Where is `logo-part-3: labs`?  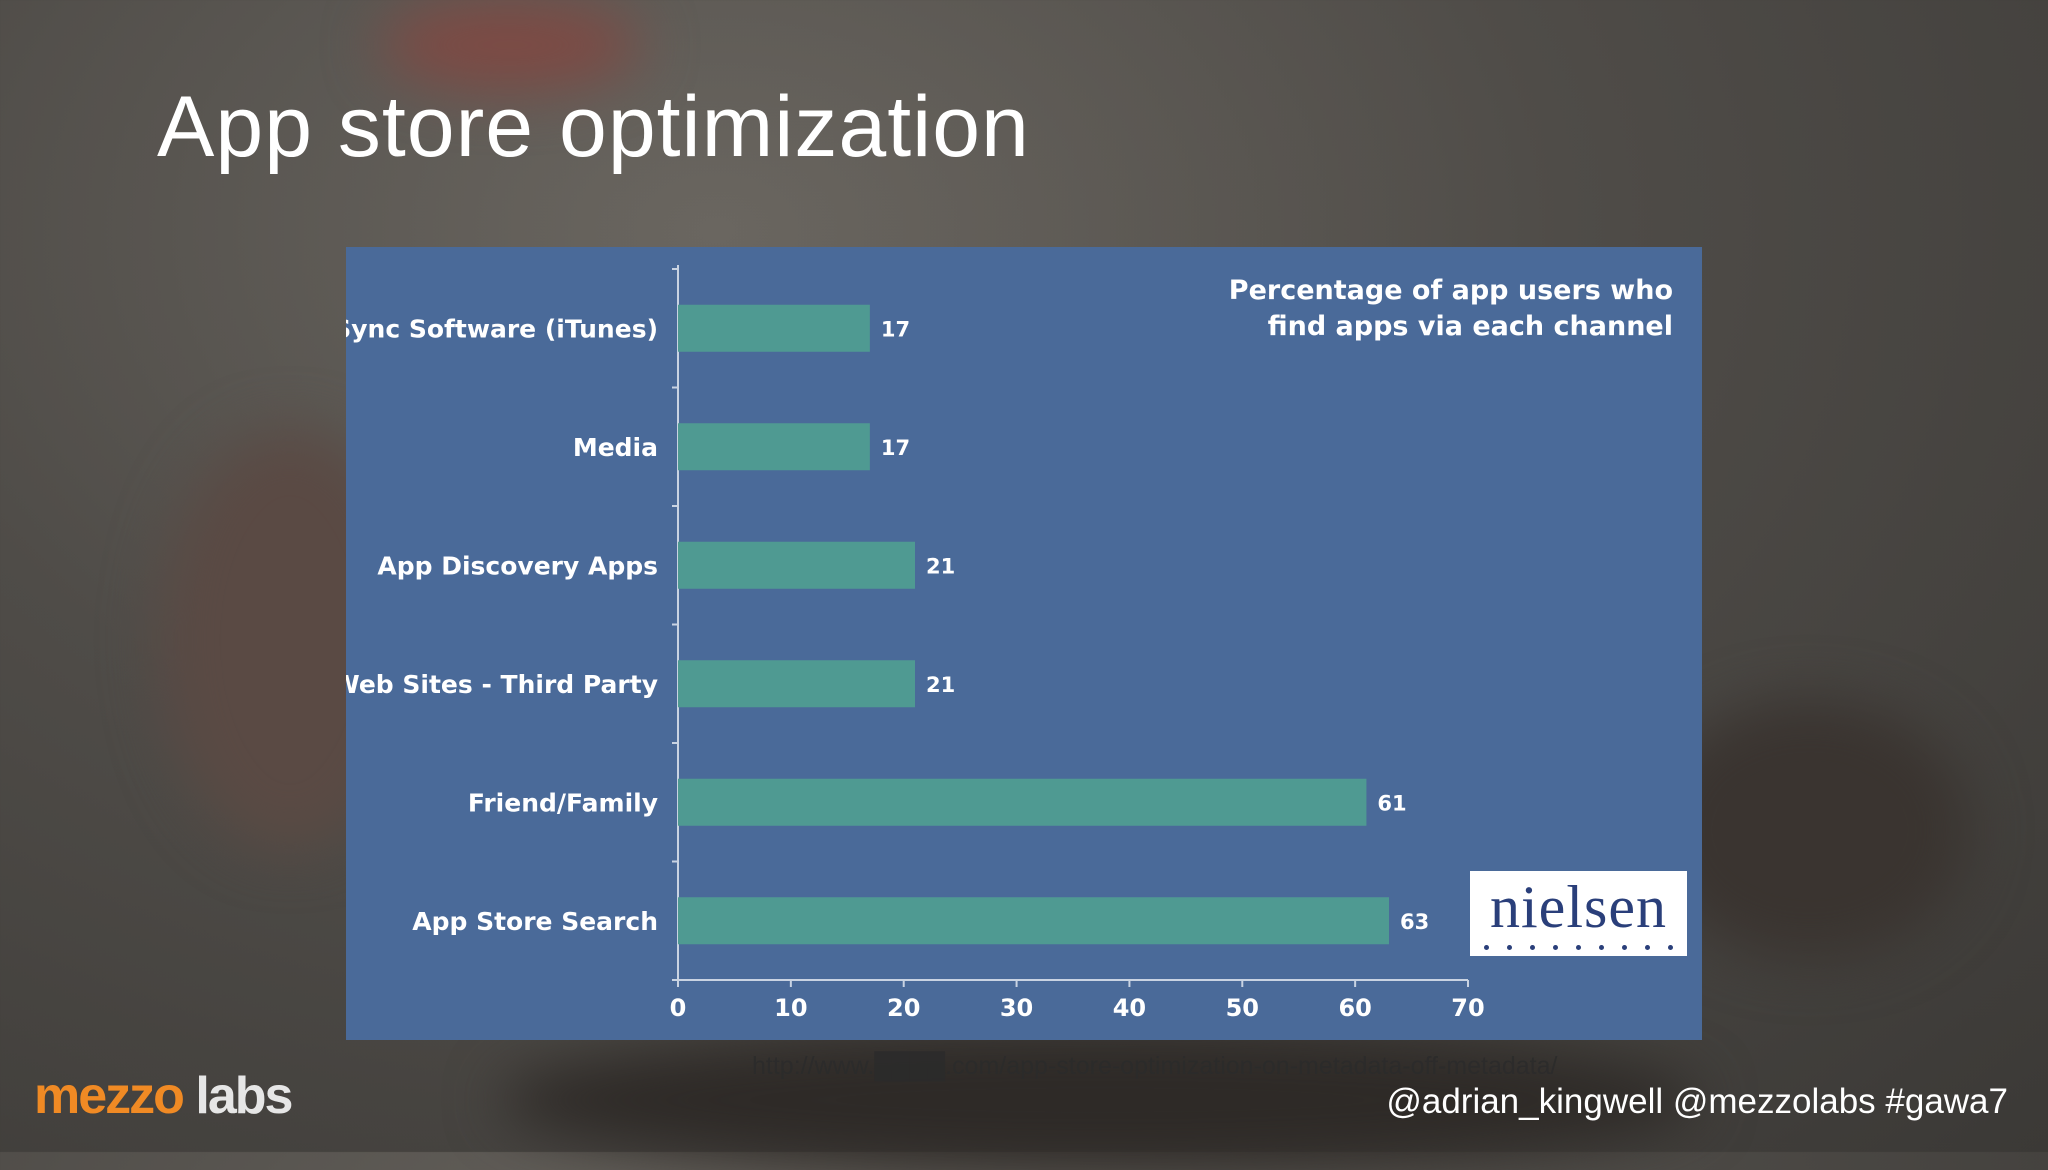
logo-part-3: labs is located at coordinates (237, 1096).